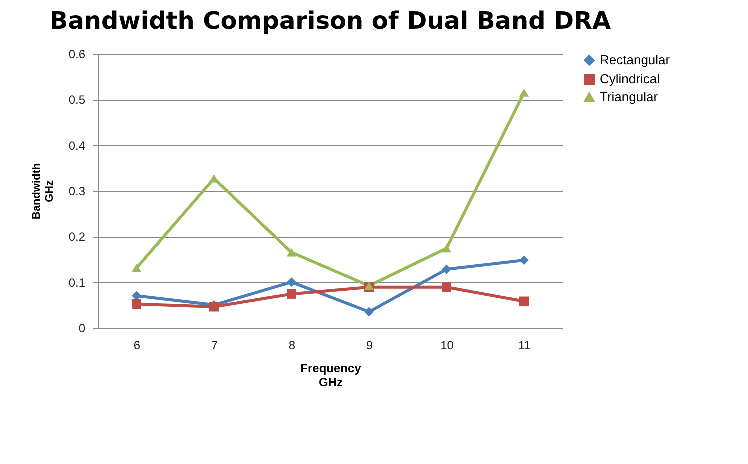 The width and height of the screenshot is (748, 464). Describe the element at coordinates (447, 345) in the screenshot. I see `x-tick-label: 10` at that location.